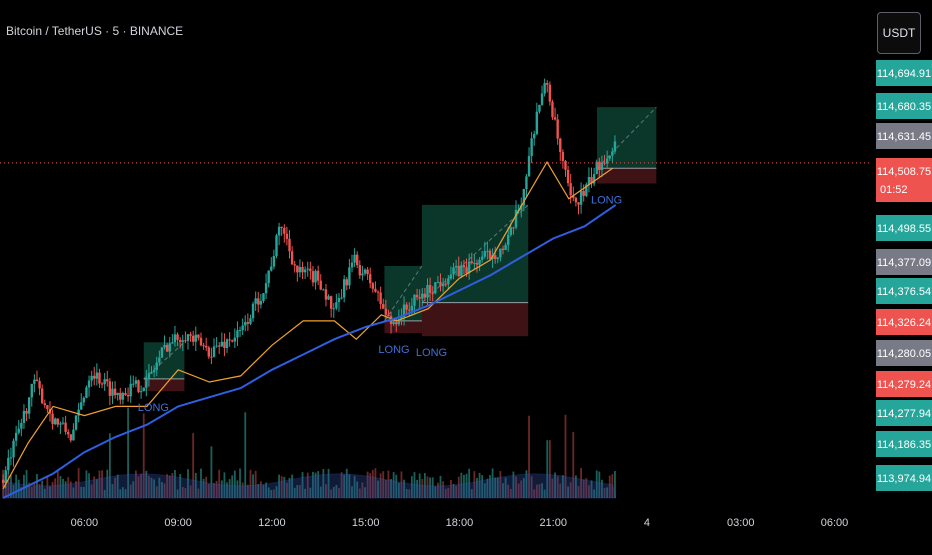  I want to click on currency-button: USDT, so click(899, 33).